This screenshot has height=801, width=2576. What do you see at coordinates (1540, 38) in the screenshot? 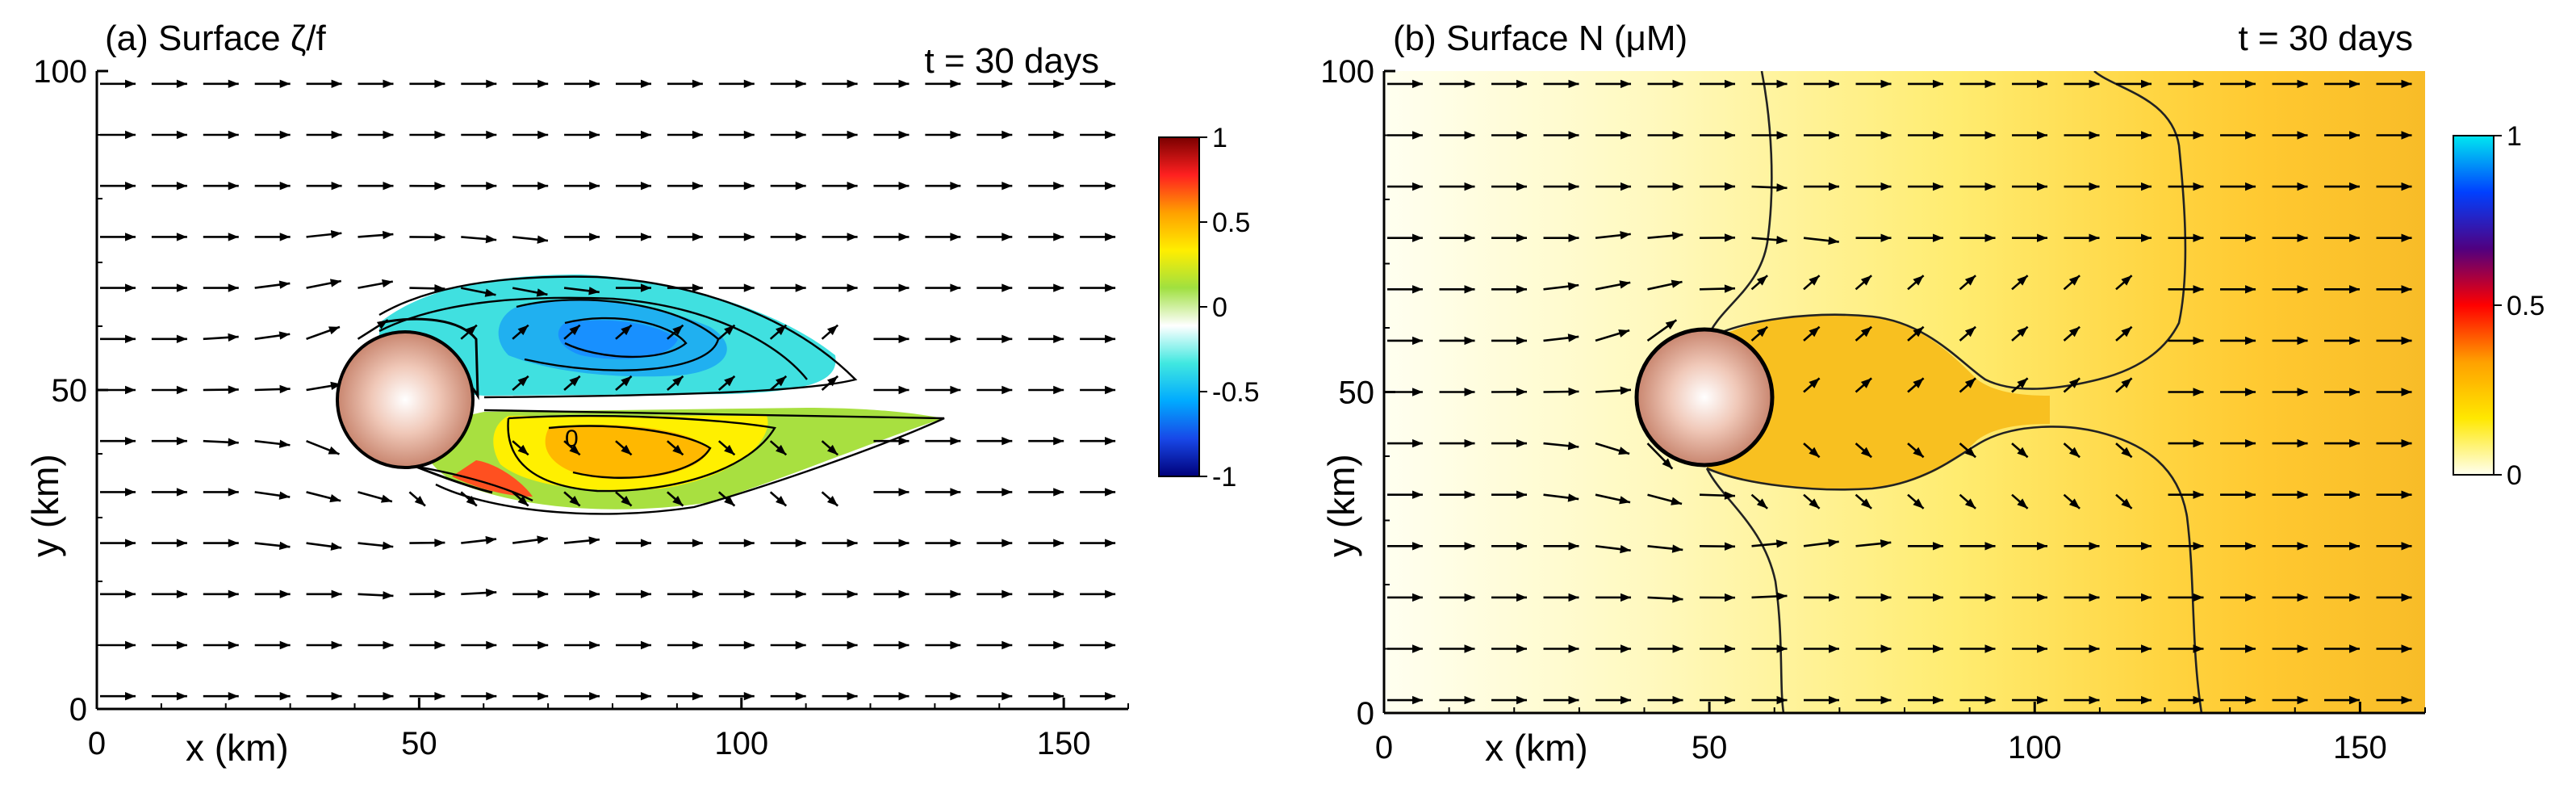
I see `panel-b-title: (b) Surface N (μM)` at bounding box center [1540, 38].